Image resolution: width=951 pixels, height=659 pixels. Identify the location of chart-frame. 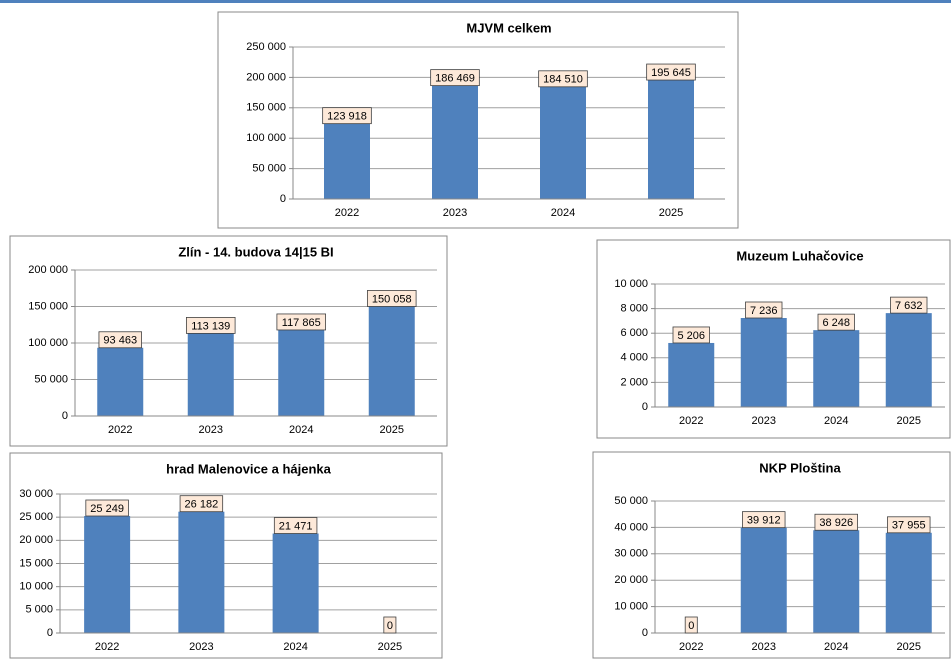
(226, 555).